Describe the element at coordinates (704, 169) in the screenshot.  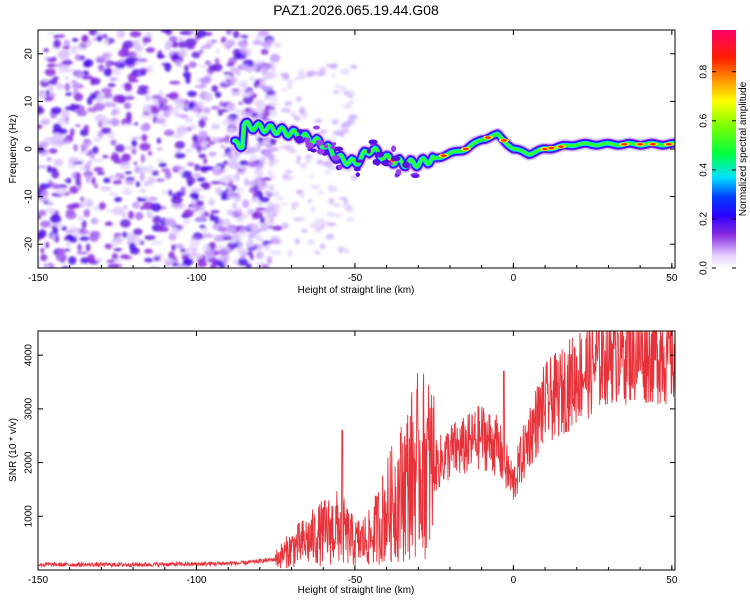
I see `colorbar-tick-label: 0.4` at that location.